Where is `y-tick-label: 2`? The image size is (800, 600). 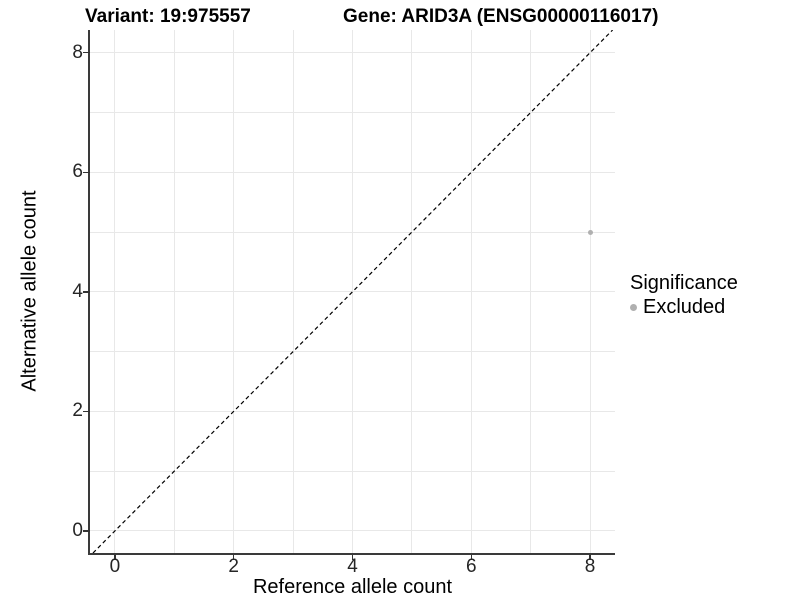
y-tick-label: 2 is located at coordinates (77, 411).